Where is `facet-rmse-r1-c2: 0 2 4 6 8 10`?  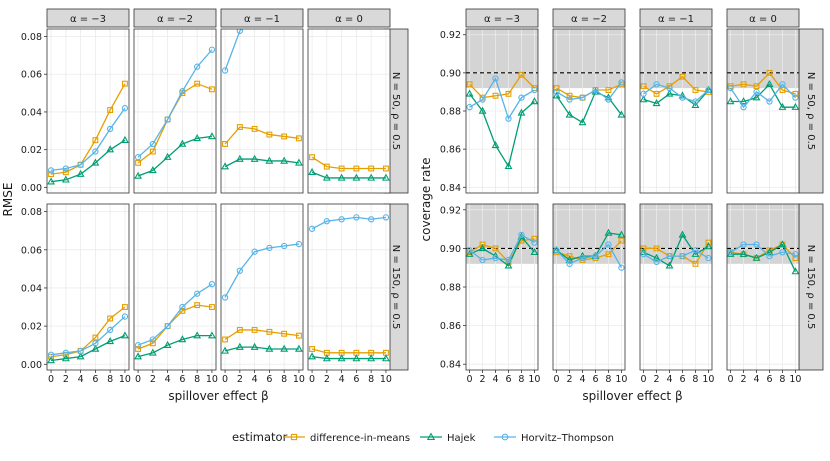 facet-rmse-r1-c2: 0 2 4 6 8 10 is located at coordinates (262, 294).